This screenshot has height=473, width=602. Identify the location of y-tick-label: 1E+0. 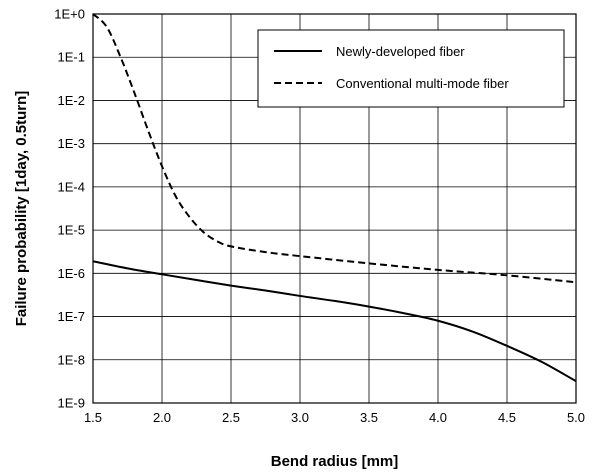
(69, 14).